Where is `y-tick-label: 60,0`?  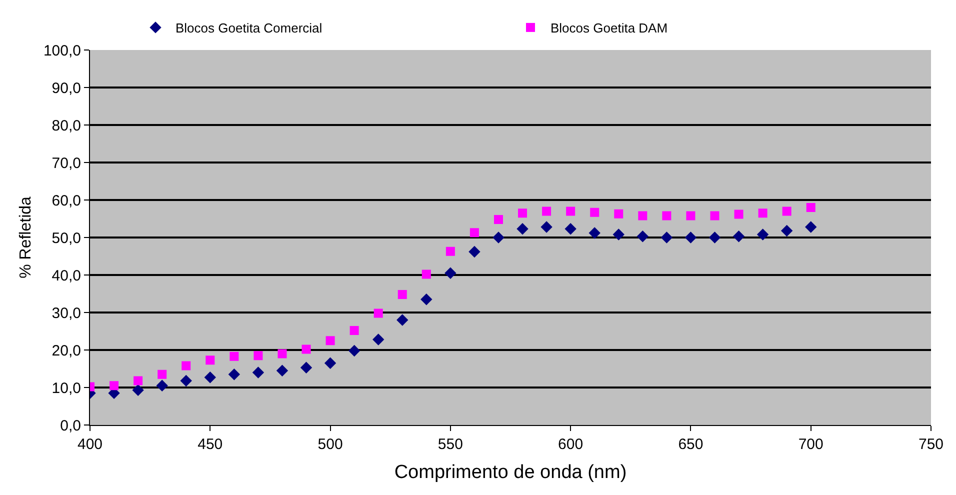 y-tick-label: 60,0 is located at coordinates (66, 201).